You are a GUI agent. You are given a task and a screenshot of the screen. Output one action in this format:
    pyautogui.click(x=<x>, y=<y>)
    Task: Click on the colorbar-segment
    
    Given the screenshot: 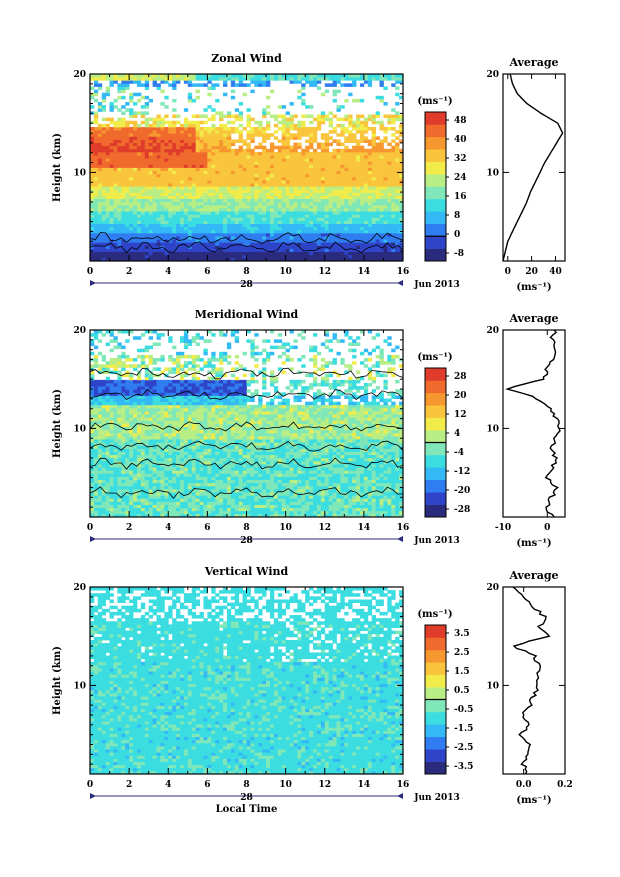 What is the action you would take?
    pyautogui.click(x=435, y=130)
    